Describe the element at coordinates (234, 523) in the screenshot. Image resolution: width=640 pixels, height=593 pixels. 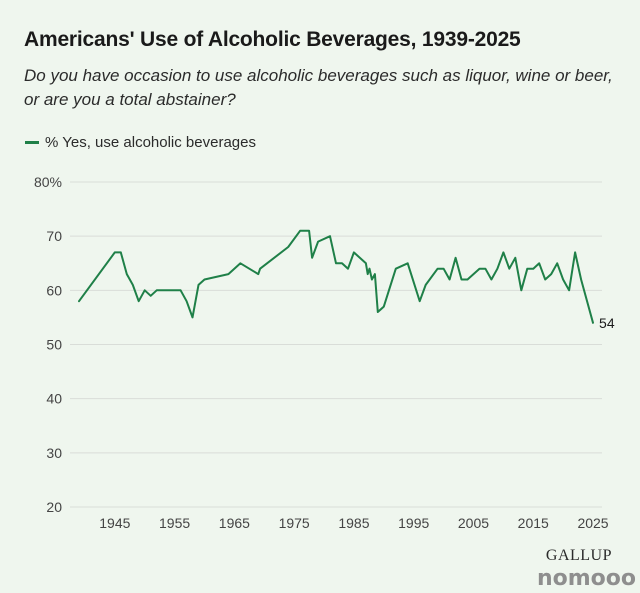
I see `x-tick-label: 1965` at that location.